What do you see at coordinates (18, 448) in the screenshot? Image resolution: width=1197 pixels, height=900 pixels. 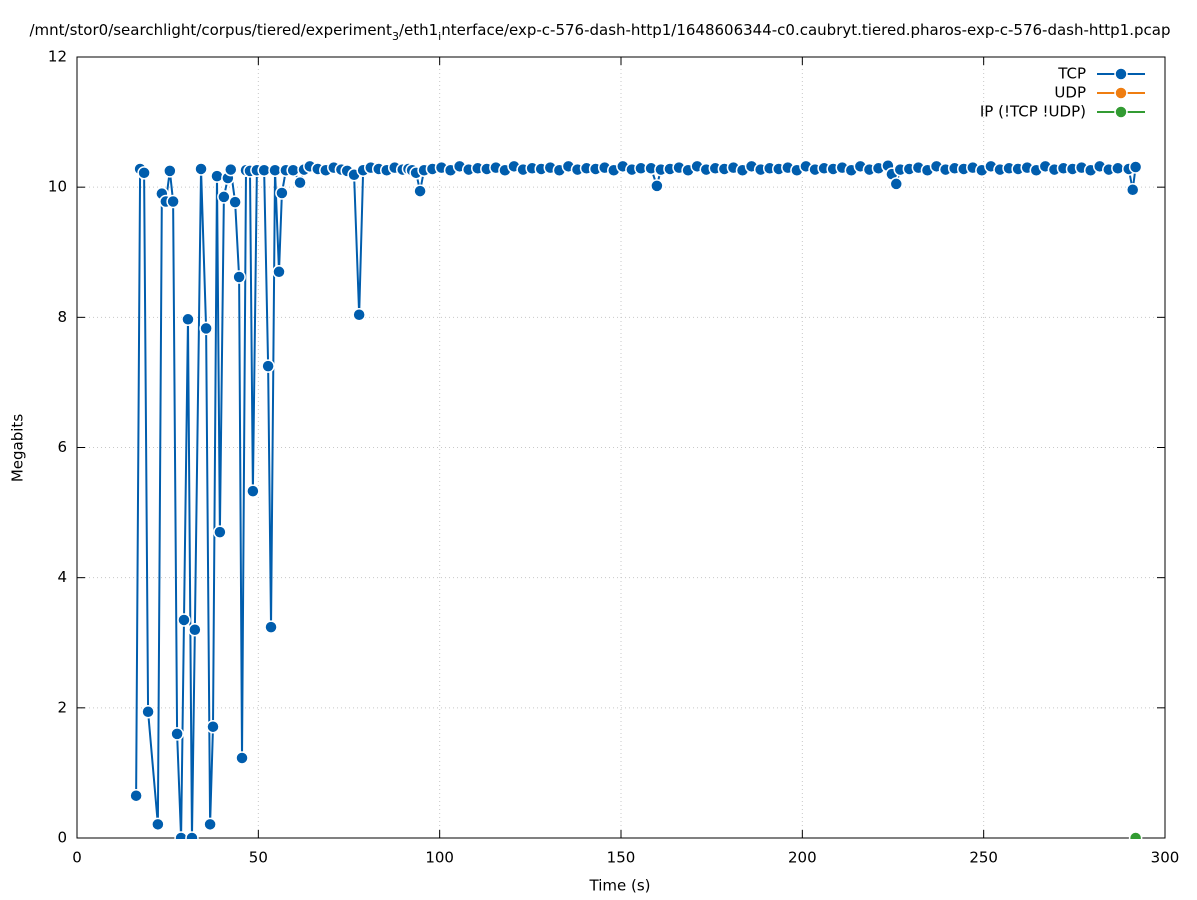 I see `y-axis-label: Megabits` at bounding box center [18, 448].